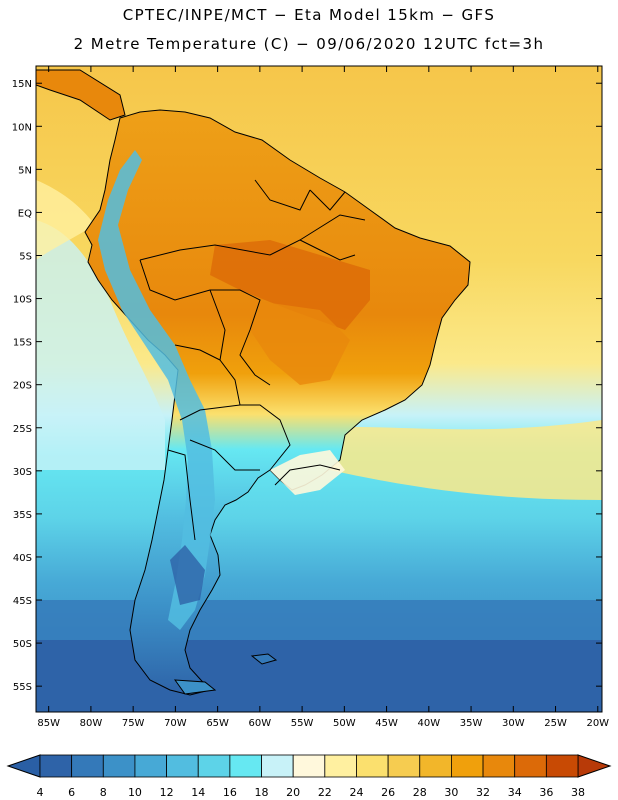 The image size is (618, 800). Describe the element at coordinates (22, 429) in the screenshot. I see `lat-tick-label: 25S` at that location.